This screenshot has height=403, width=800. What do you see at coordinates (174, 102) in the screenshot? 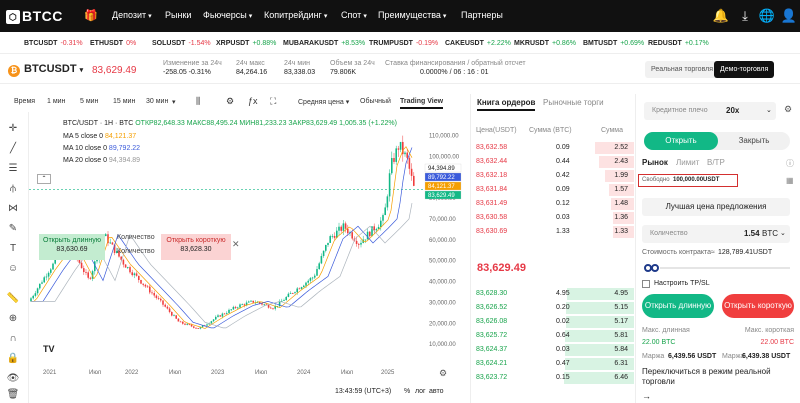
I see `chevron-down-icon: ▾` at bounding box center [174, 102].